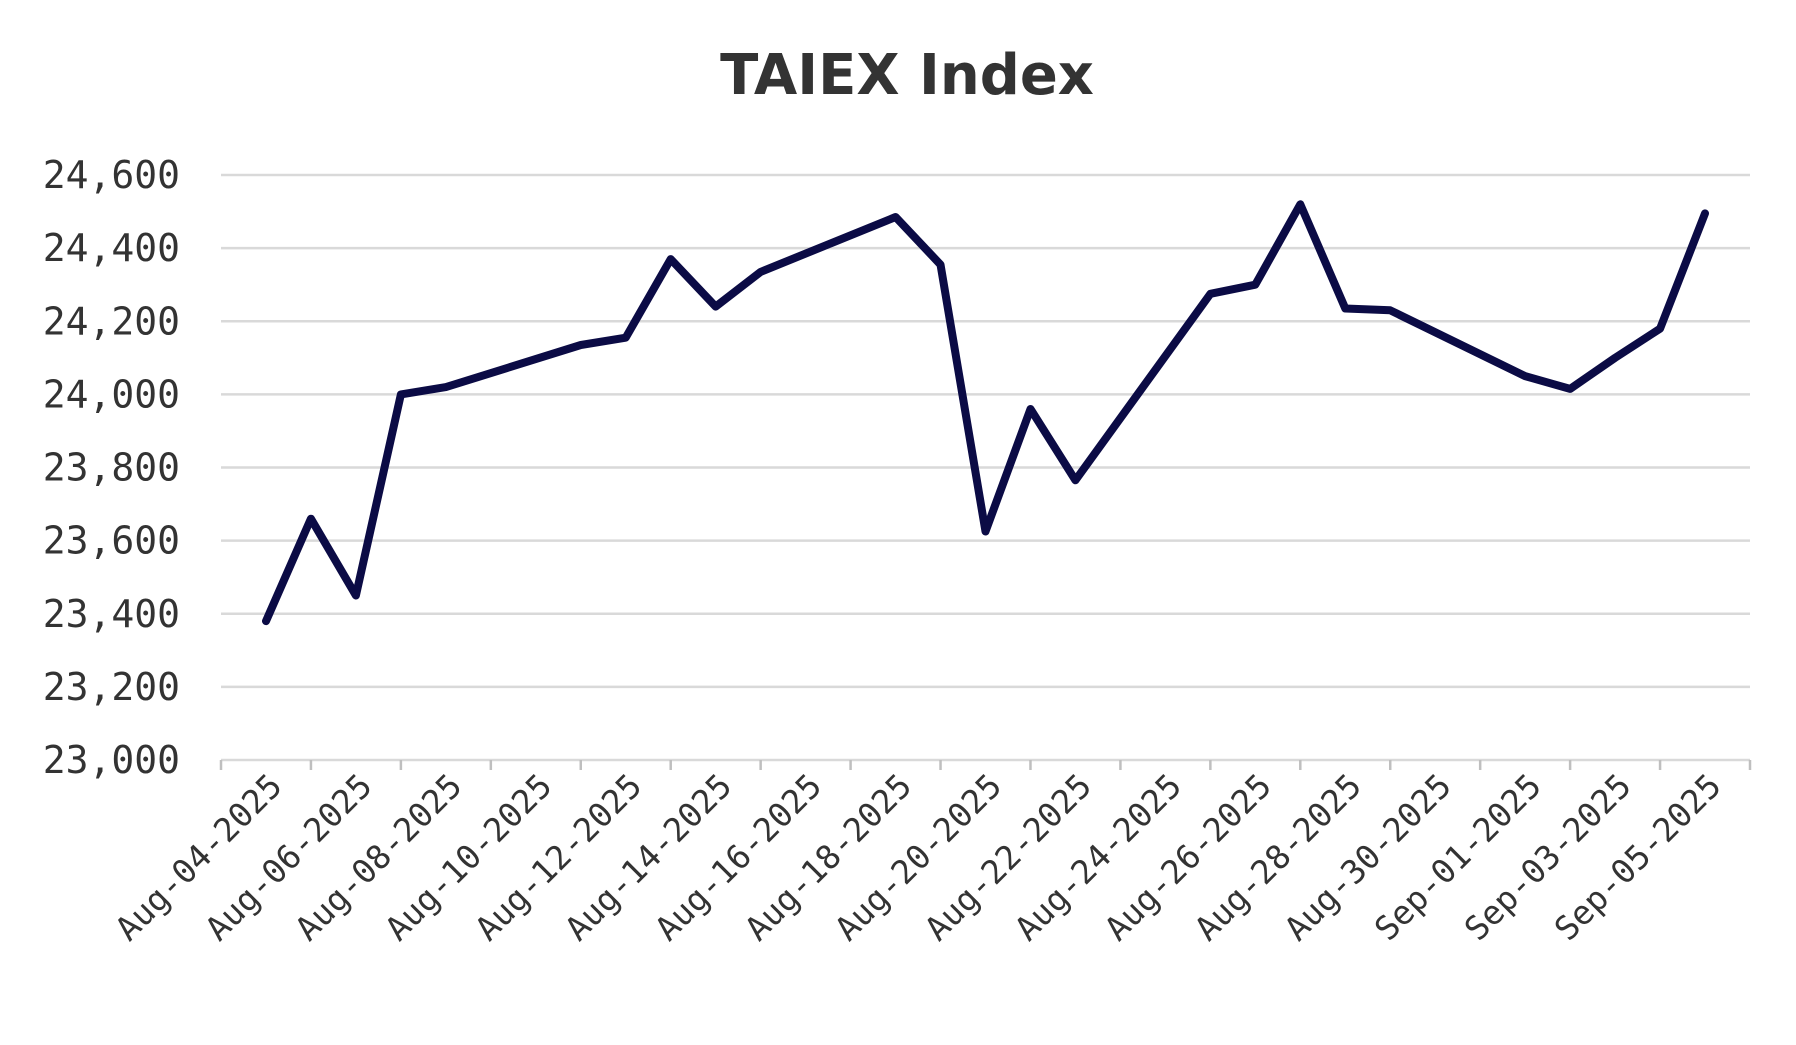 This screenshot has width=1796, height=1045. Describe the element at coordinates (907, 75) in the screenshot. I see `chart-title: TAIEX Index` at that location.